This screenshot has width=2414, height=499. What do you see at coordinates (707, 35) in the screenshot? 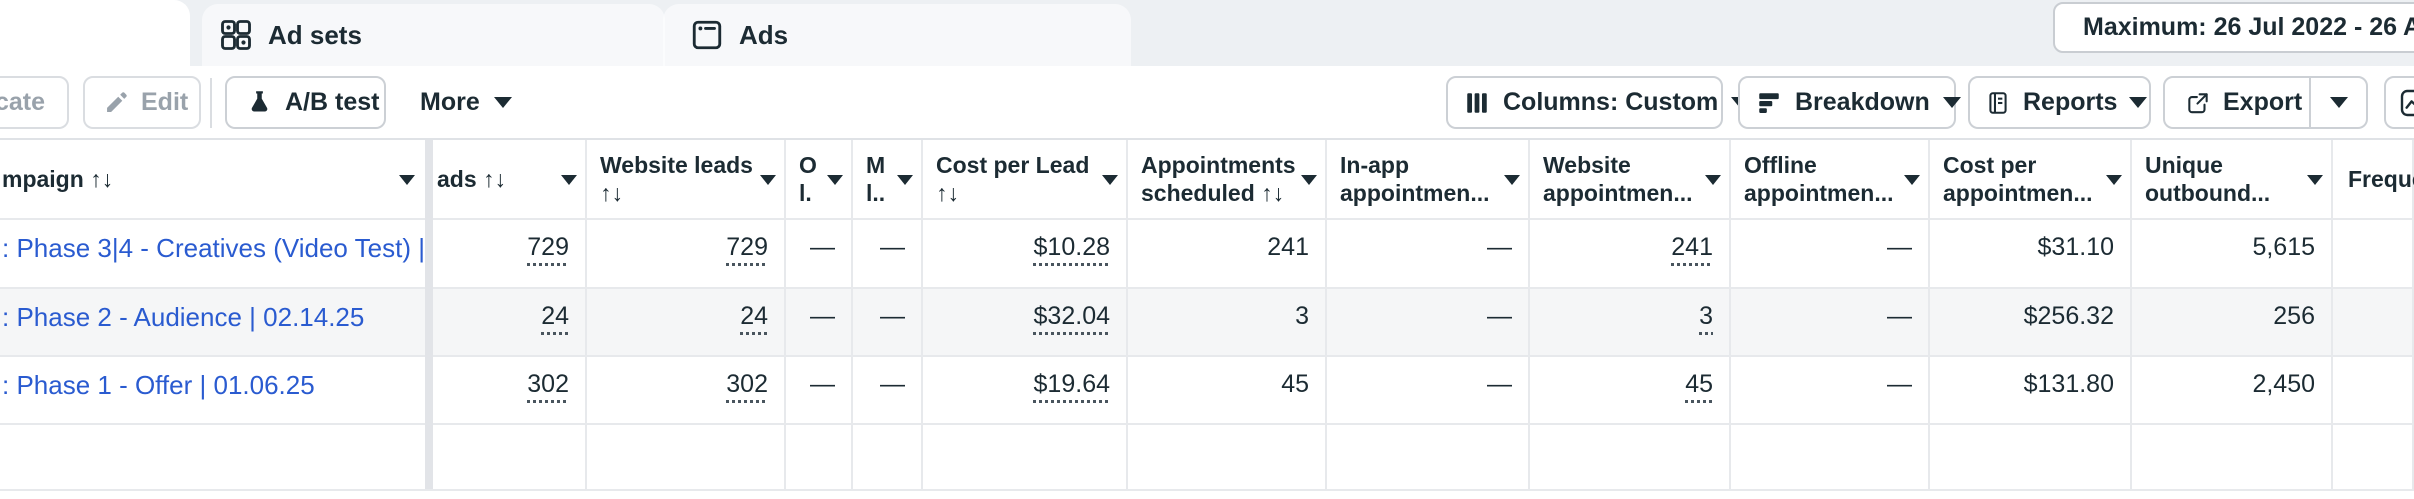
I see `ads-card-icon` at bounding box center [707, 35].